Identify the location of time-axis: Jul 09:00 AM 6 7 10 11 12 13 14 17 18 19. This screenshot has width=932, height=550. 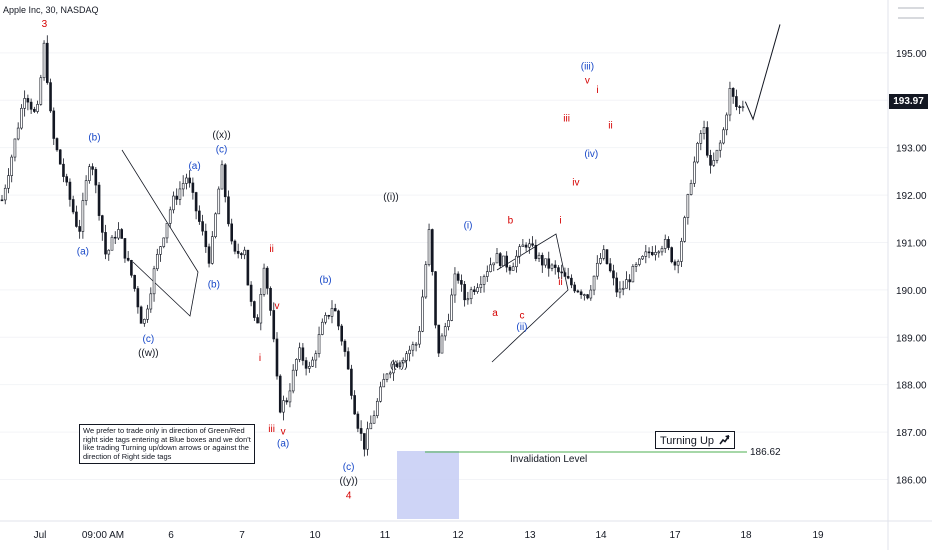
(429, 535).